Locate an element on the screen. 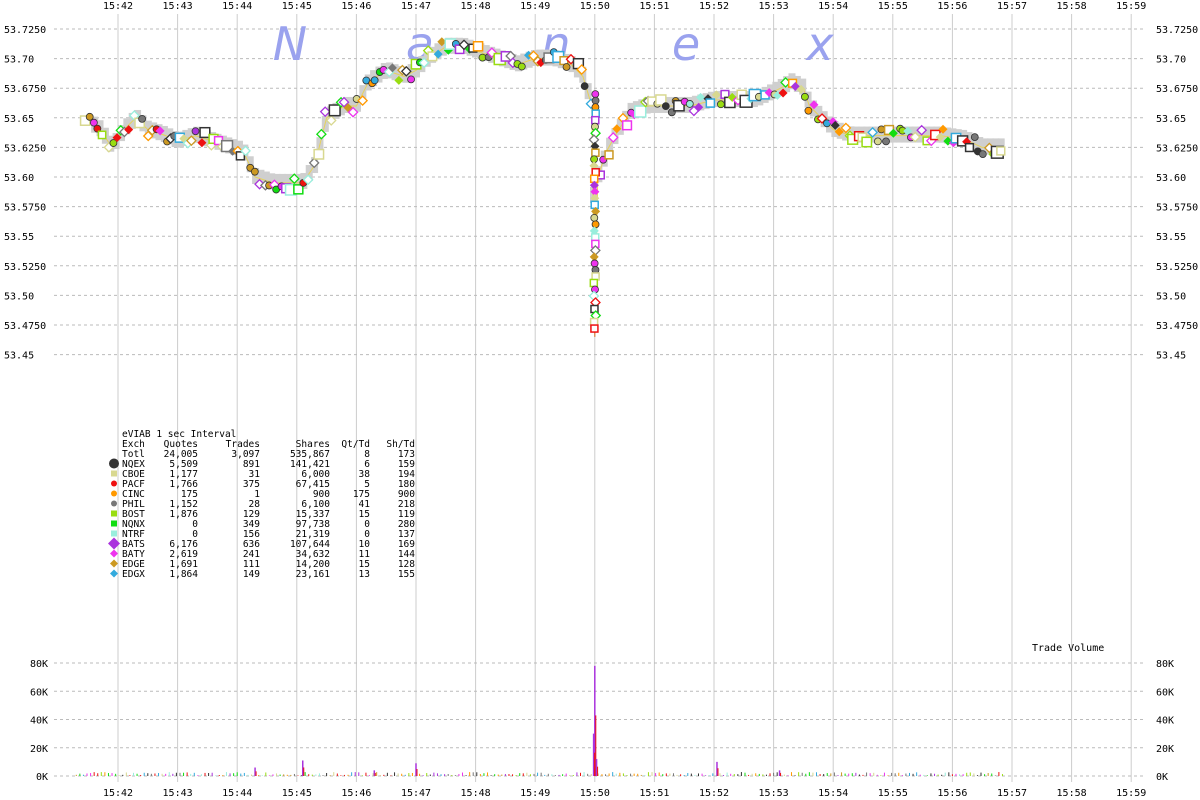 The width and height of the screenshot is (1200, 800). time-tick-top: 15:55 is located at coordinates (893, 6).